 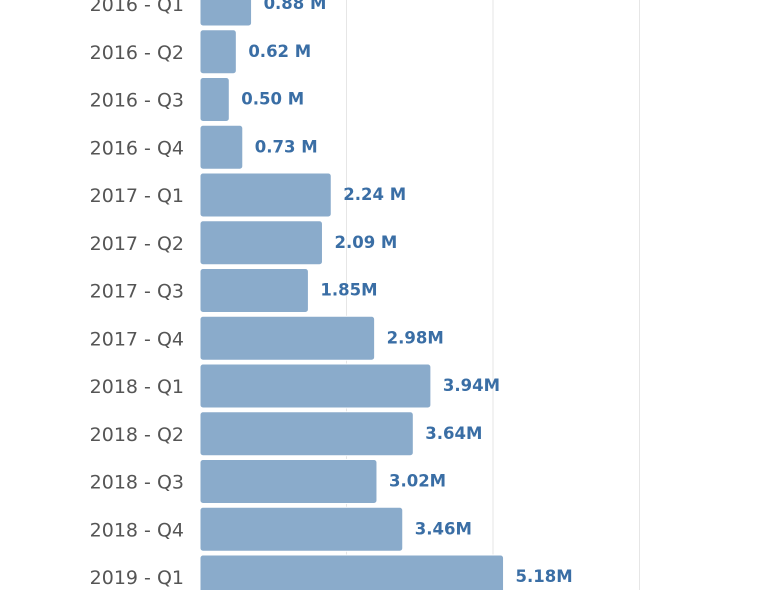 What do you see at coordinates (348, 290) in the screenshot?
I see `value-label: 1.85M` at bounding box center [348, 290].